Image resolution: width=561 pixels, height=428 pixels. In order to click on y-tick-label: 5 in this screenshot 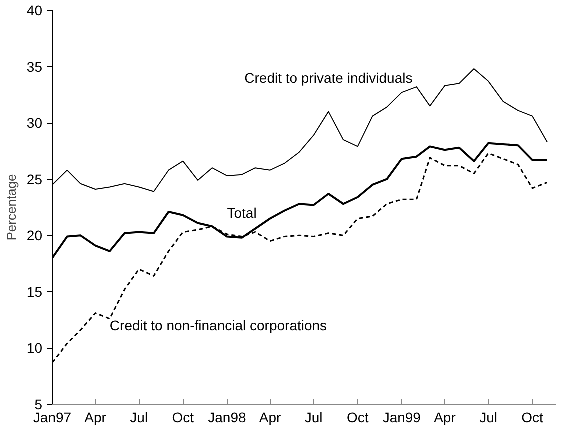, I will do `click(38, 404)`.